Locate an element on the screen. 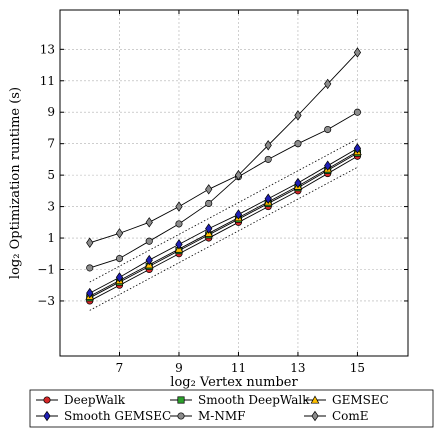  legend-marker-smooth-deepwalk is located at coordinates (181, 400).